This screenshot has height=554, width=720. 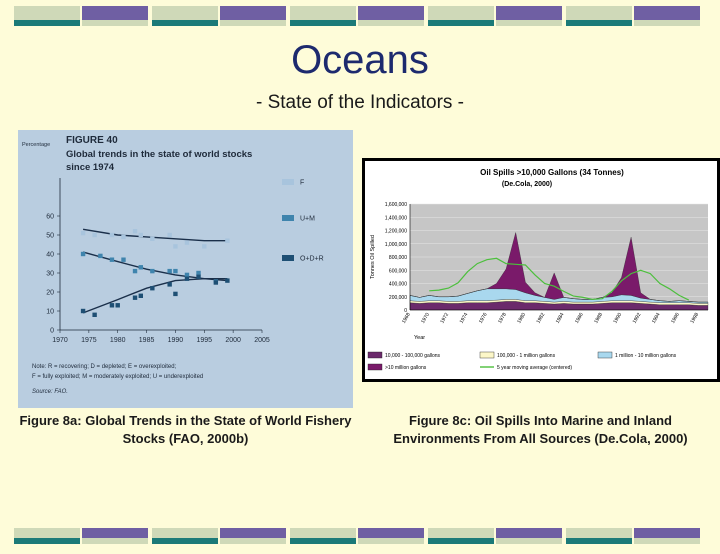 What do you see at coordinates (396, 232) in the screenshot?
I see `oil-y-tick-label: 1,200,000` at bounding box center [396, 232].